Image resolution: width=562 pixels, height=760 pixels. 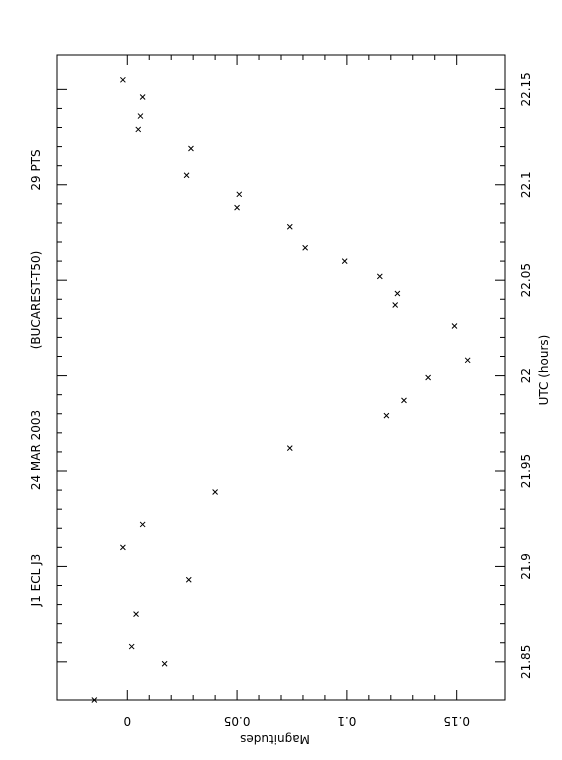 I want to click on y-tick-label: 0.05, so click(x=237, y=721).